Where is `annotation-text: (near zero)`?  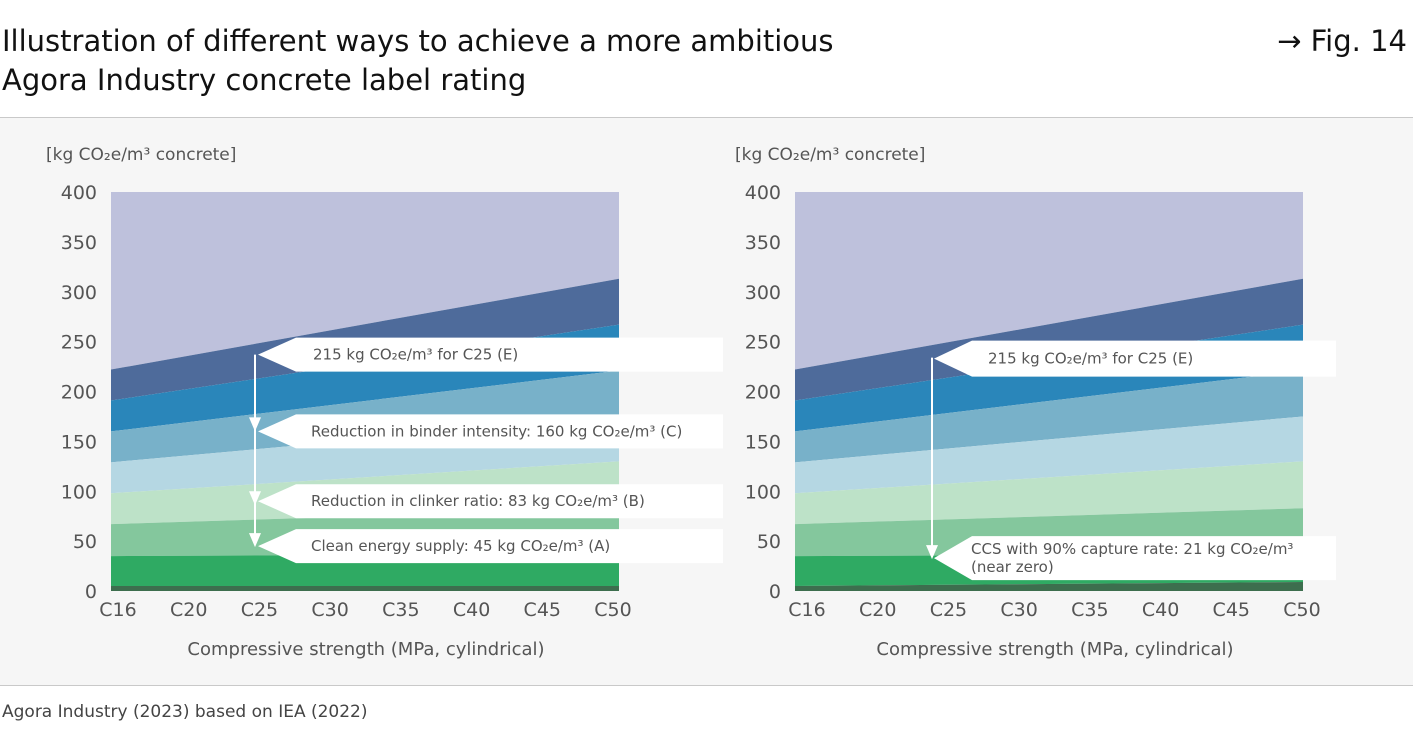
annotation-text: (near zero) is located at coordinates (1012, 567).